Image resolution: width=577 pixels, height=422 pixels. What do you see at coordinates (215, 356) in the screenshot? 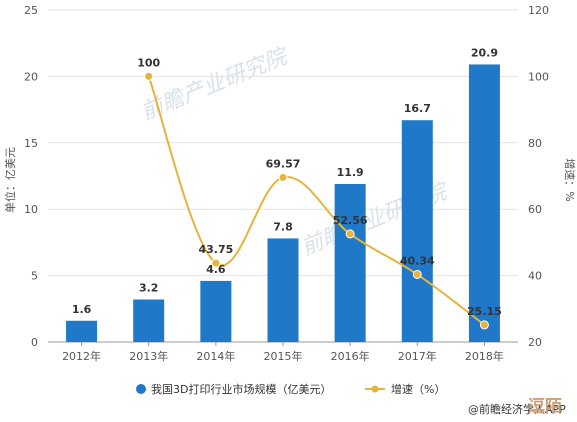
I see `x-tick-label: 2014年` at bounding box center [215, 356].